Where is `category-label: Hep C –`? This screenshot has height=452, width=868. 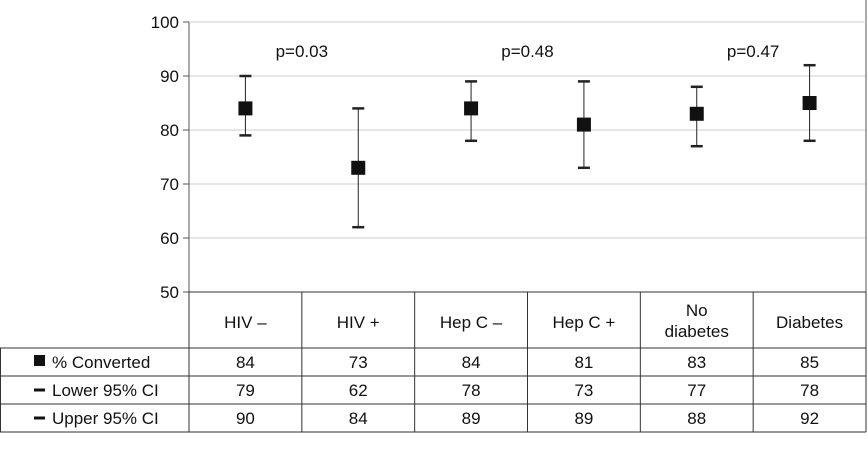
category-label: Hep C – is located at coordinates (471, 322).